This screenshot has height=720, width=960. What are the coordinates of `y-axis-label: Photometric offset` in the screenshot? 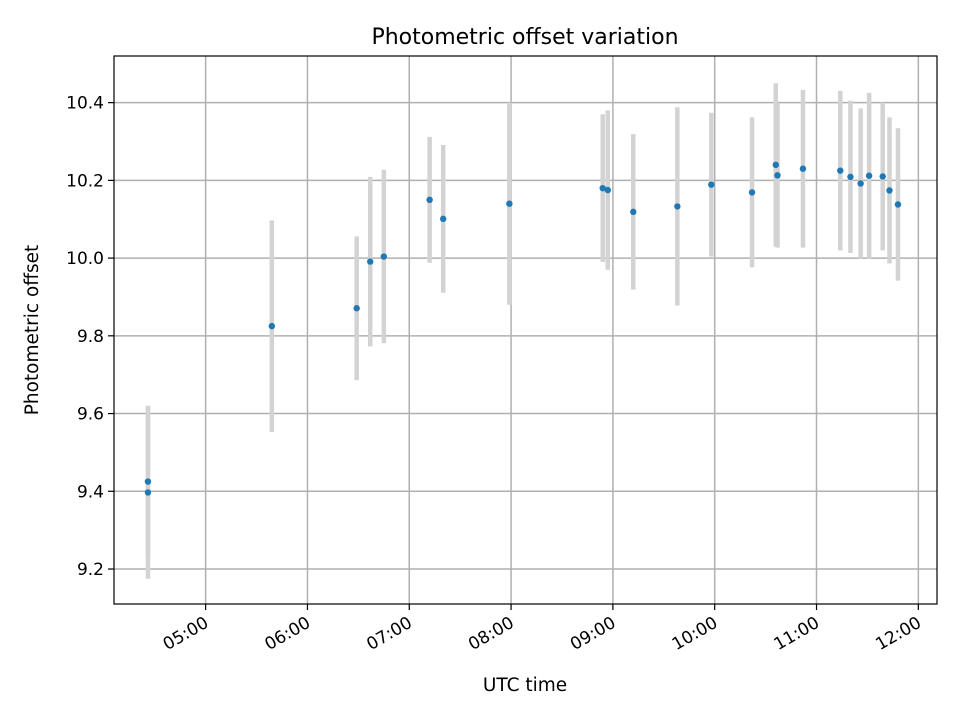 It's located at (32, 330).